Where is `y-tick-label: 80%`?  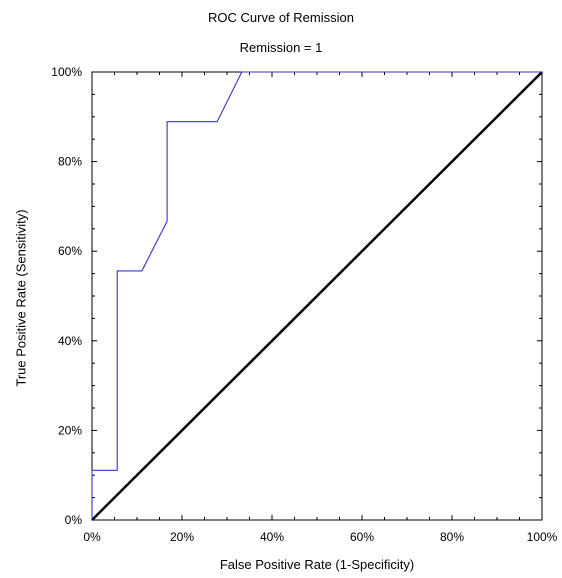
y-tick-label: 80% is located at coordinates (70, 162).